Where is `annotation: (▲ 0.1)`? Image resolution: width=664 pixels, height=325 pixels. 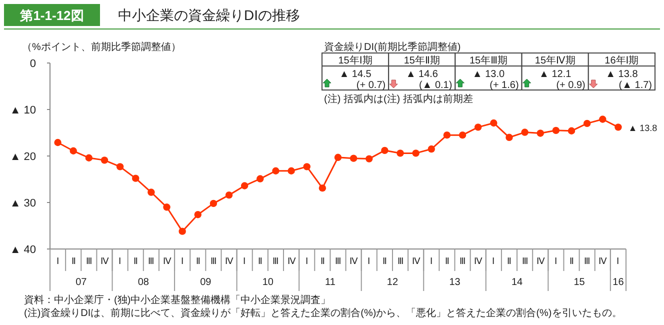
annotation: (▲ 0.1) is located at coordinates (435, 85).